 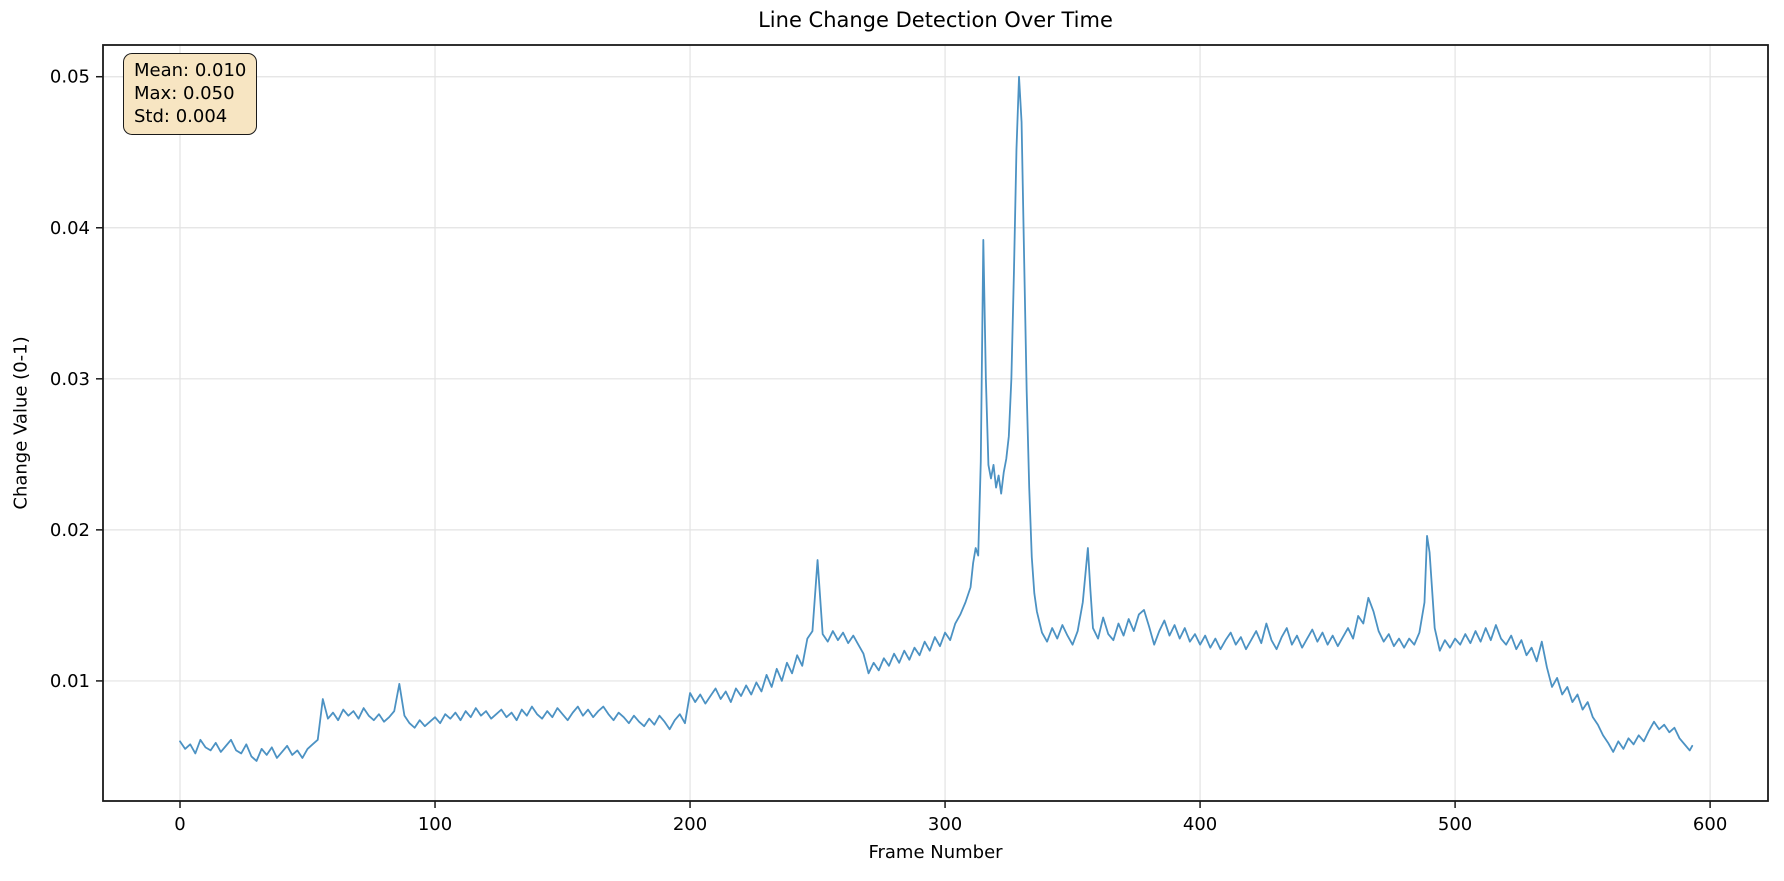 What do you see at coordinates (70, 681) in the screenshot?
I see `y-tick-label: 0.01` at bounding box center [70, 681].